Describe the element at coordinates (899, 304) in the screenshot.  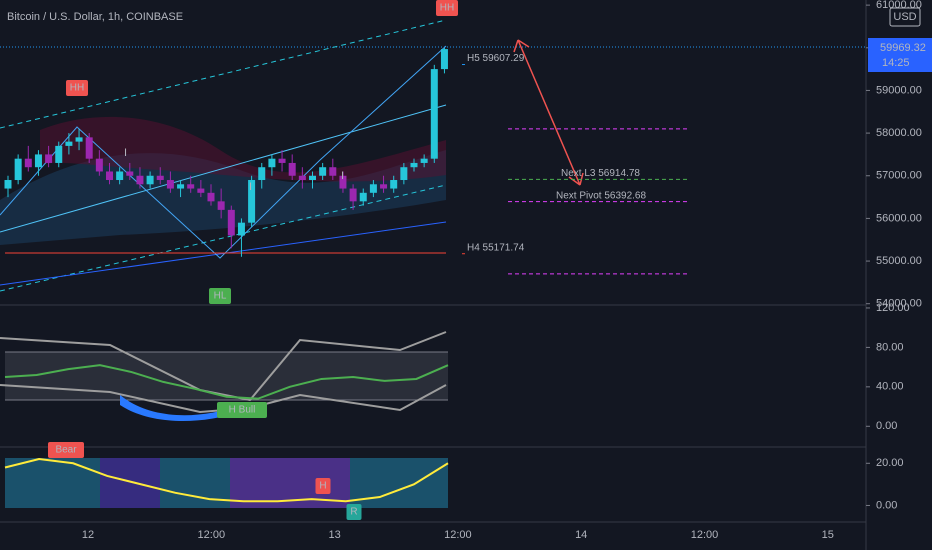
I see `price-tick-label: 54000.00` at that location.